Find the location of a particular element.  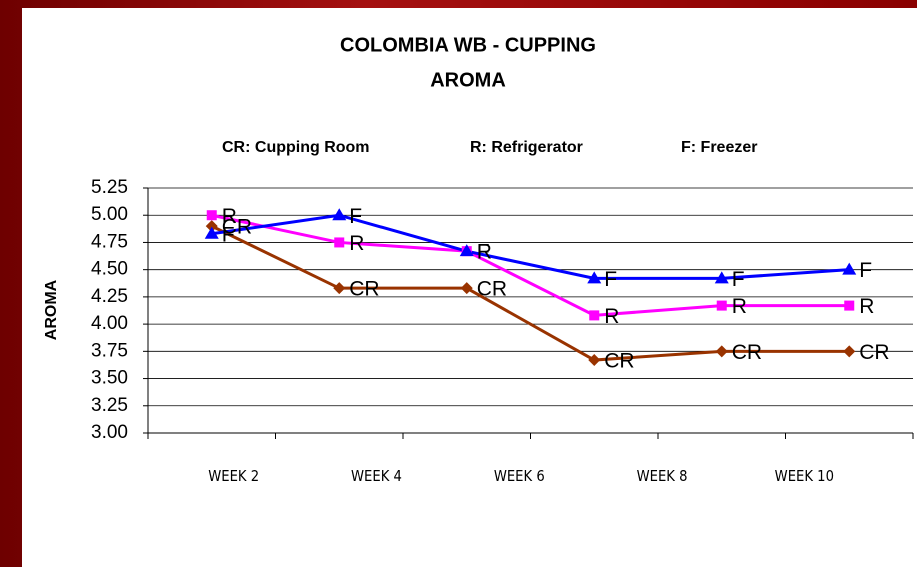

y-tick-label: 4.25 is located at coordinates (109, 296).